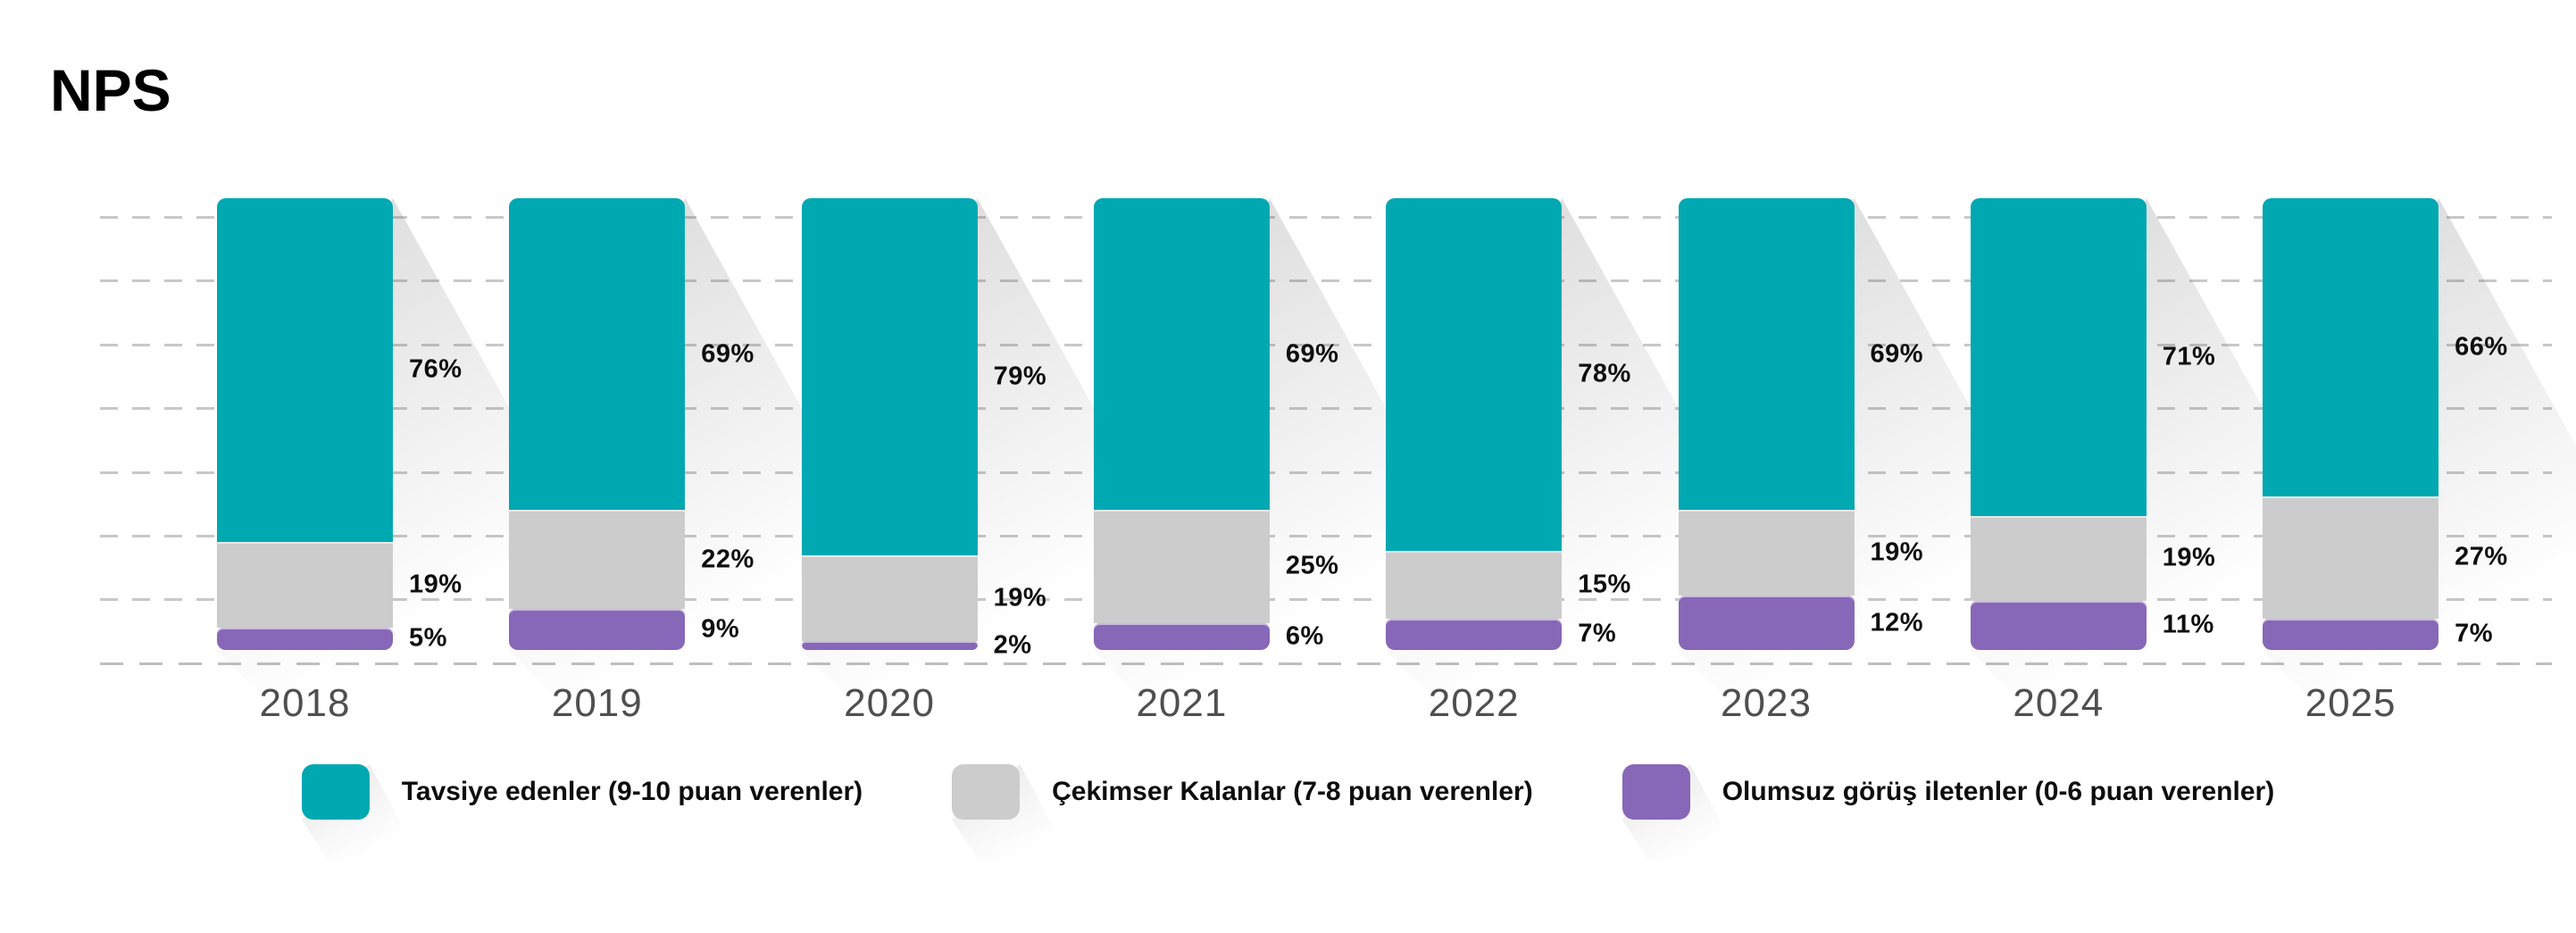 Image resolution: width=2576 pixels, height=933 pixels. Describe the element at coordinates (597, 703) in the screenshot. I see `x-axis-label-2019: 2019` at that location.